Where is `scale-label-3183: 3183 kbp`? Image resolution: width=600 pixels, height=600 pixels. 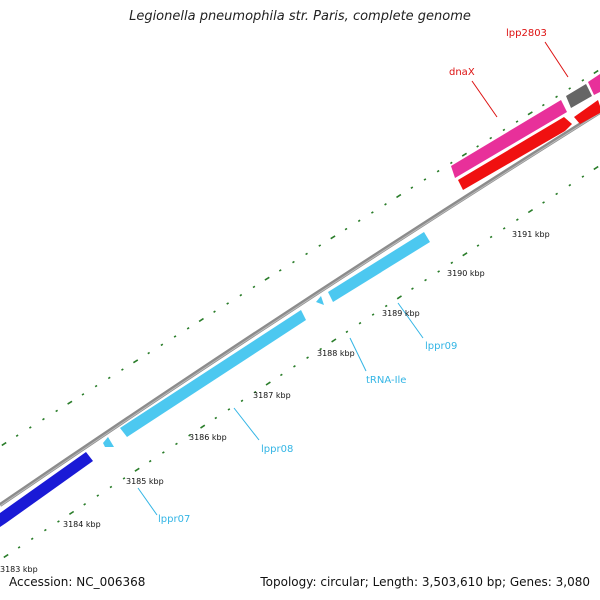
scale-label-3183: 3183 kbp is located at coordinates (19, 569).